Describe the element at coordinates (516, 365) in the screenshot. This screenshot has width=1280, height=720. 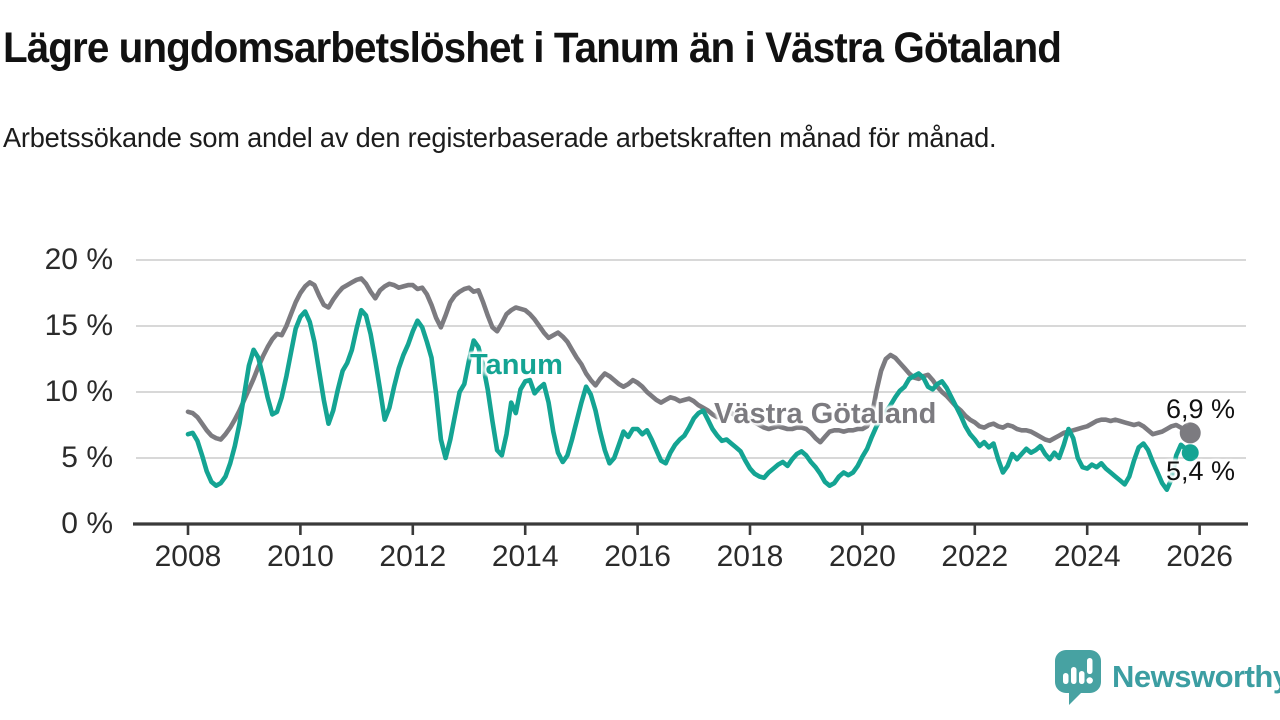
I see `series-label-tanum: Tanum` at that location.